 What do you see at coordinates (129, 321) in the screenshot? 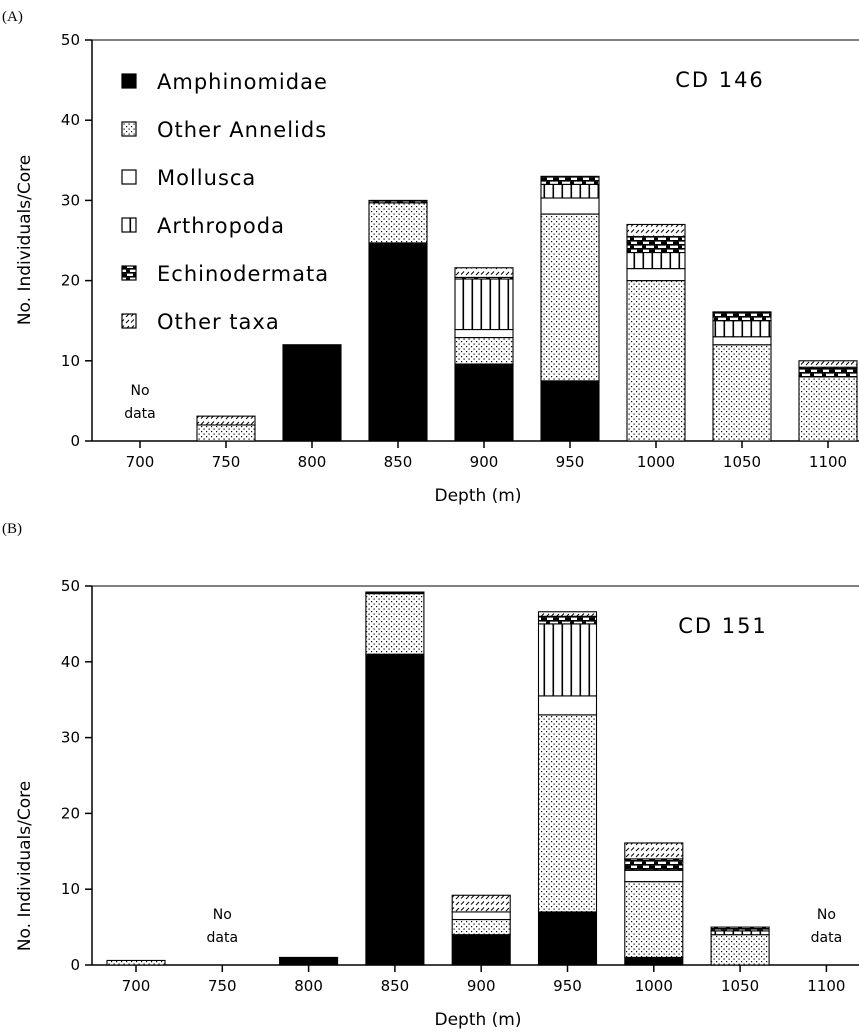
I see `legend-swatch-other-taxa` at bounding box center [129, 321].